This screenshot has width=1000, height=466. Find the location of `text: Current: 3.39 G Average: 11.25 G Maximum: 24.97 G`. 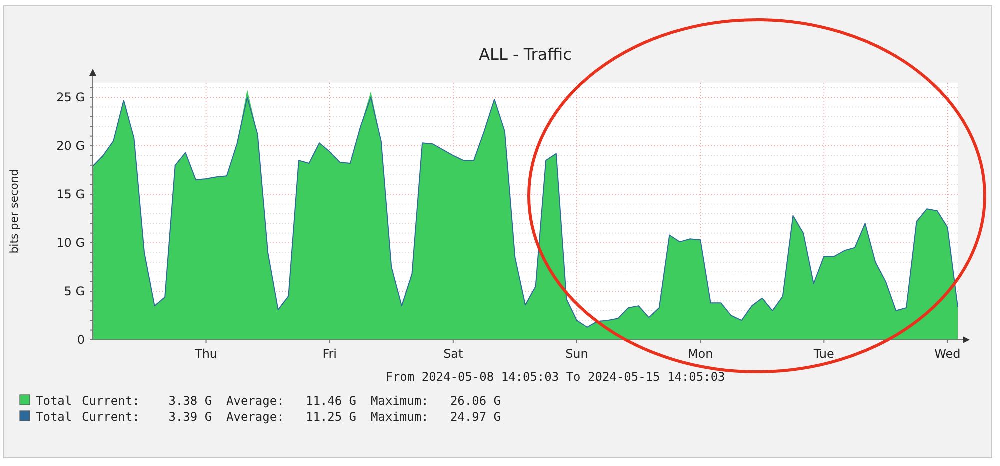

text: Current: 3.39 G Average: 11.25 G Maximum: 24.97 G is located at coordinates (292, 417).